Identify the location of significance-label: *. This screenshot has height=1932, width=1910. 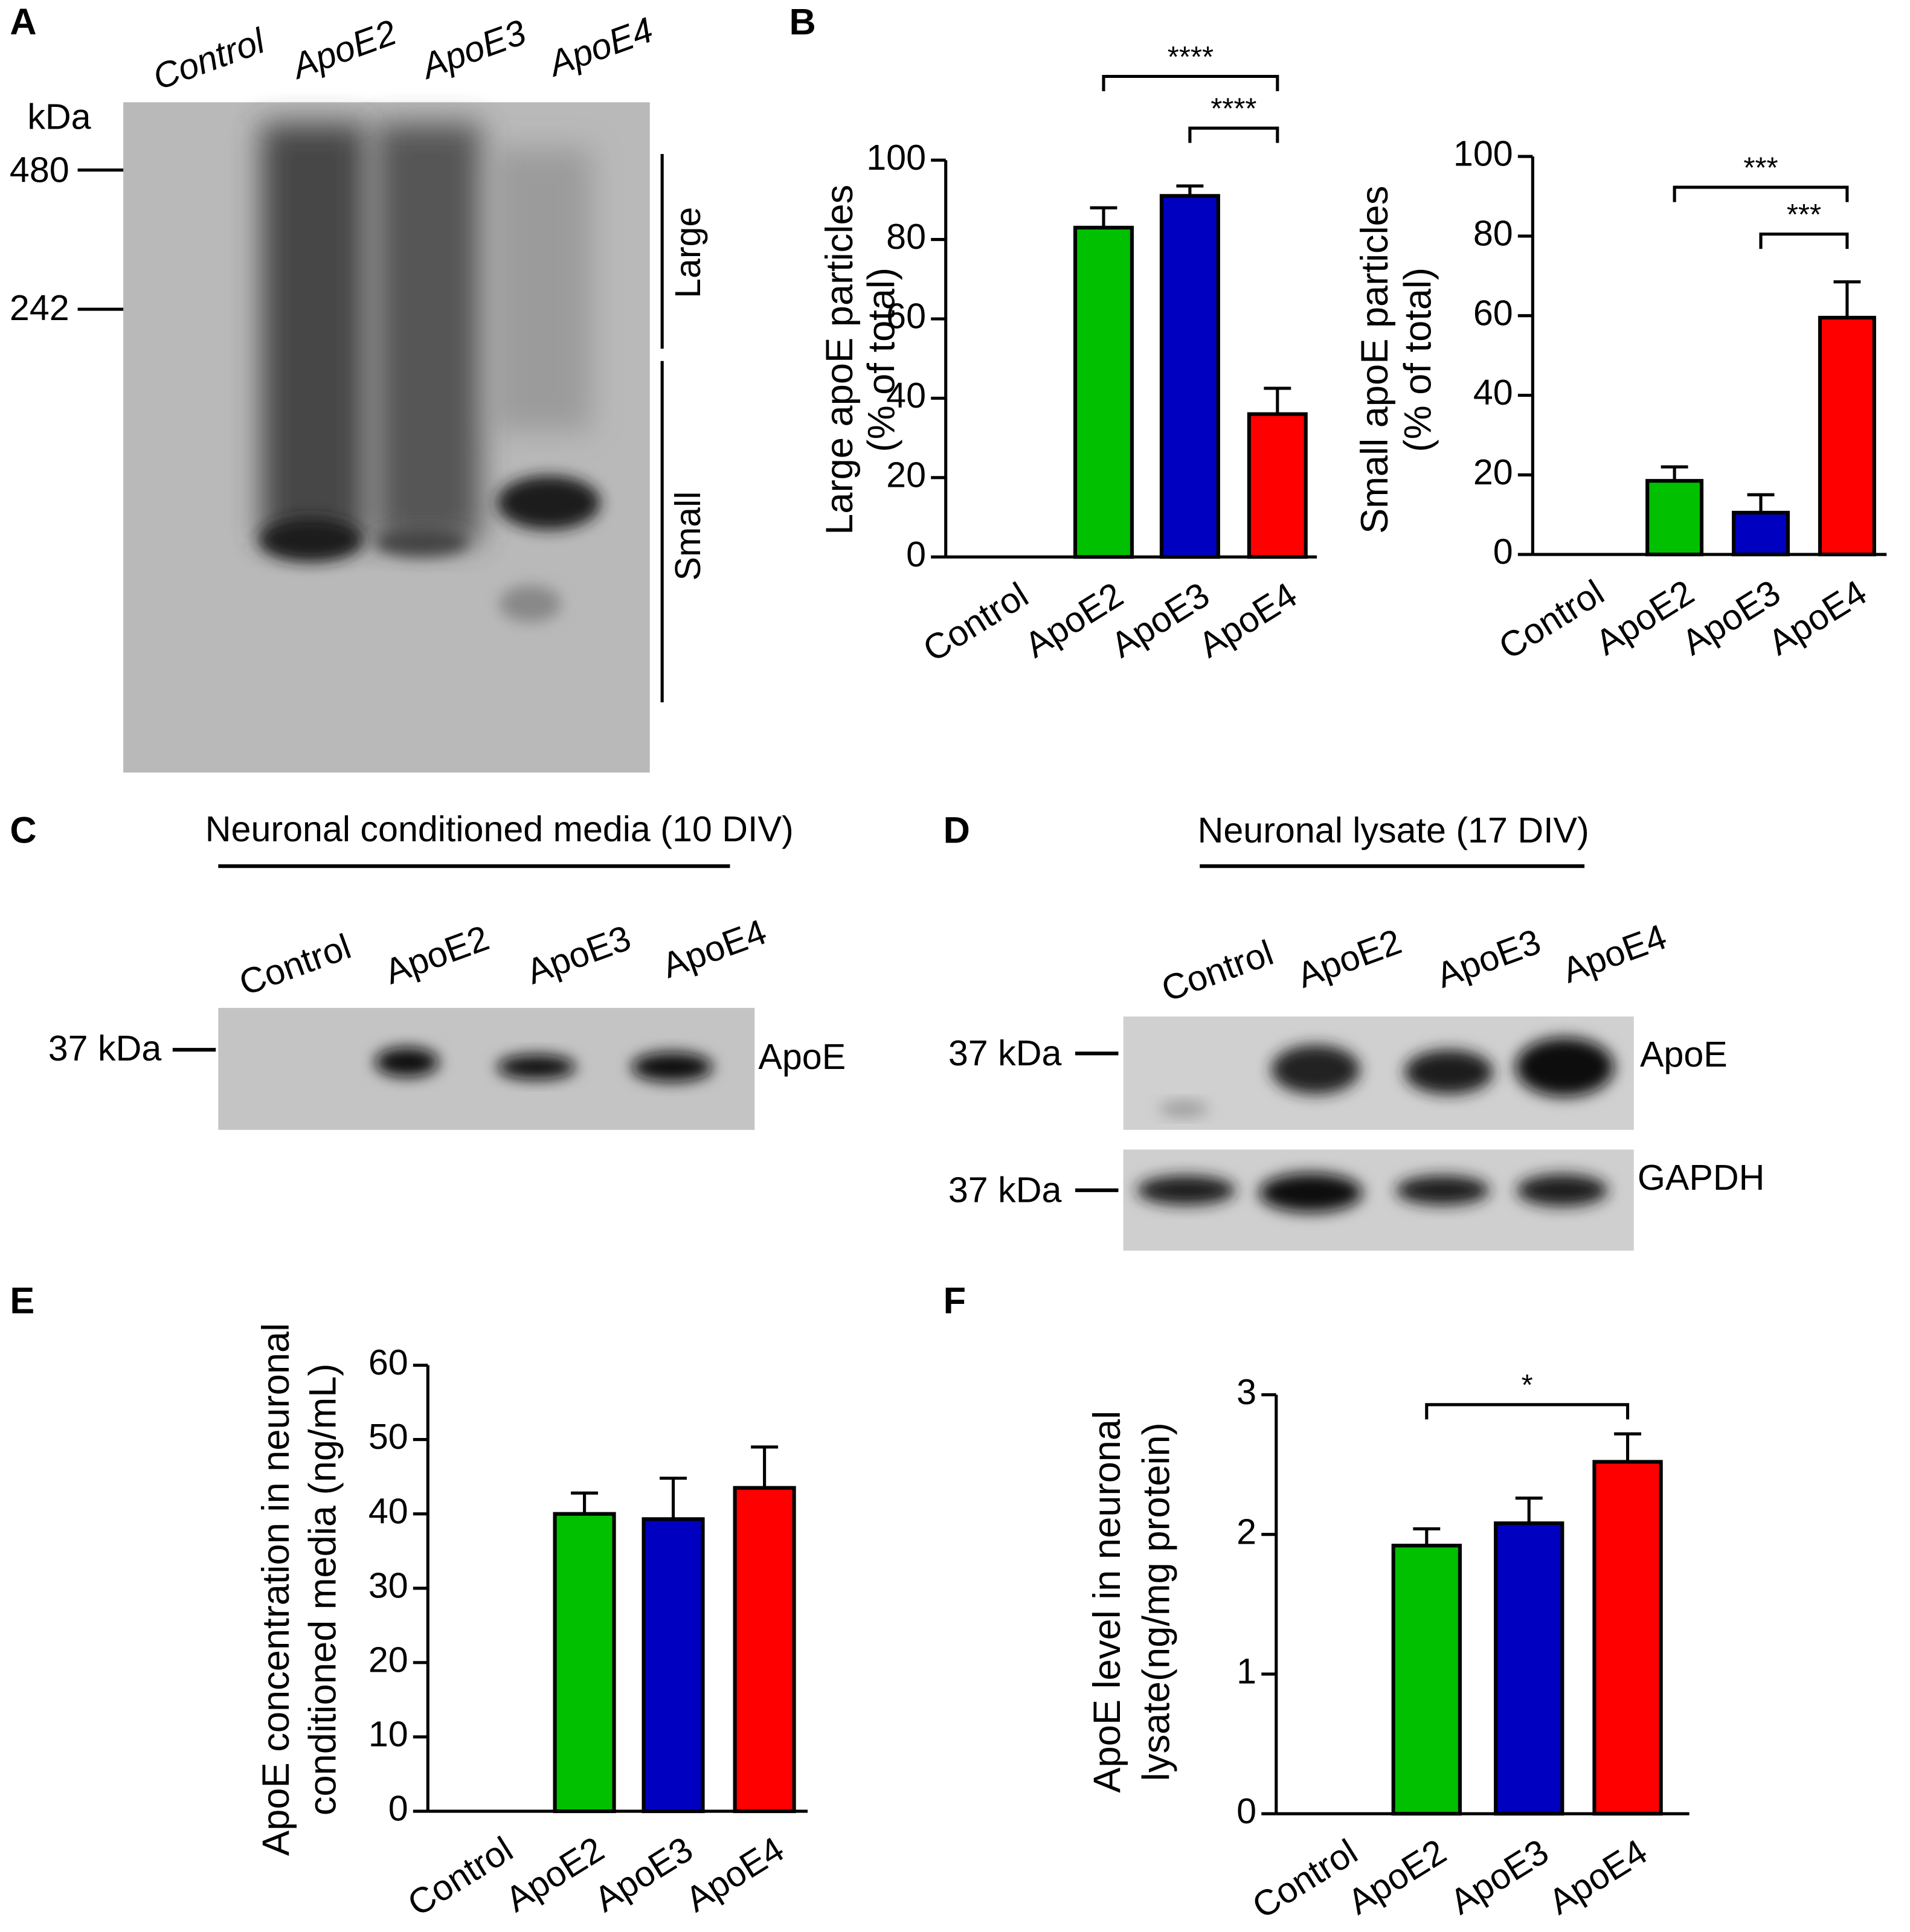
(1527, 1385).